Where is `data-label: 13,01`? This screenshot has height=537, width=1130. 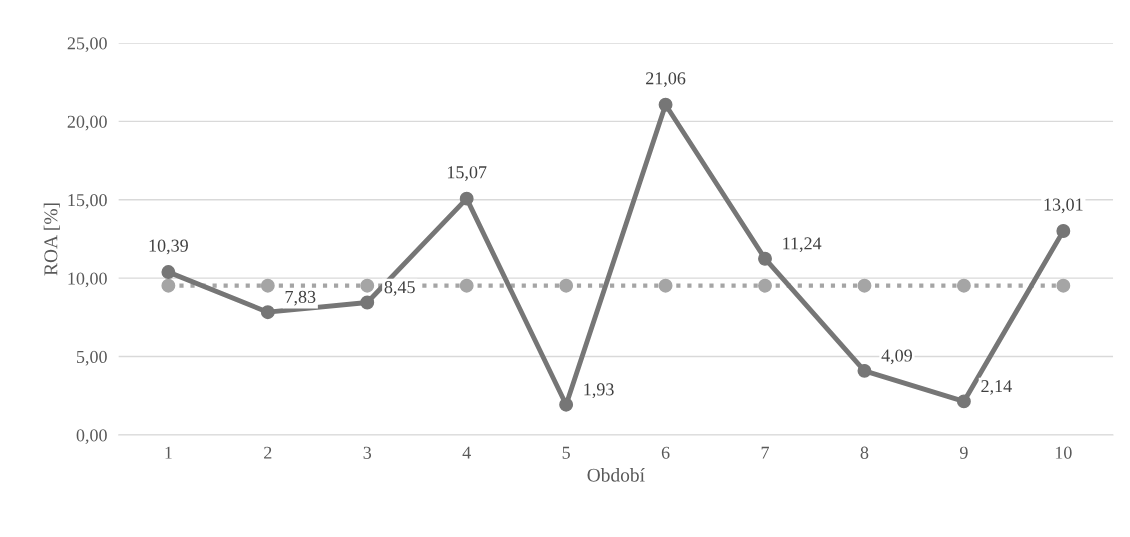
data-label: 13,01 is located at coordinates (1063, 206).